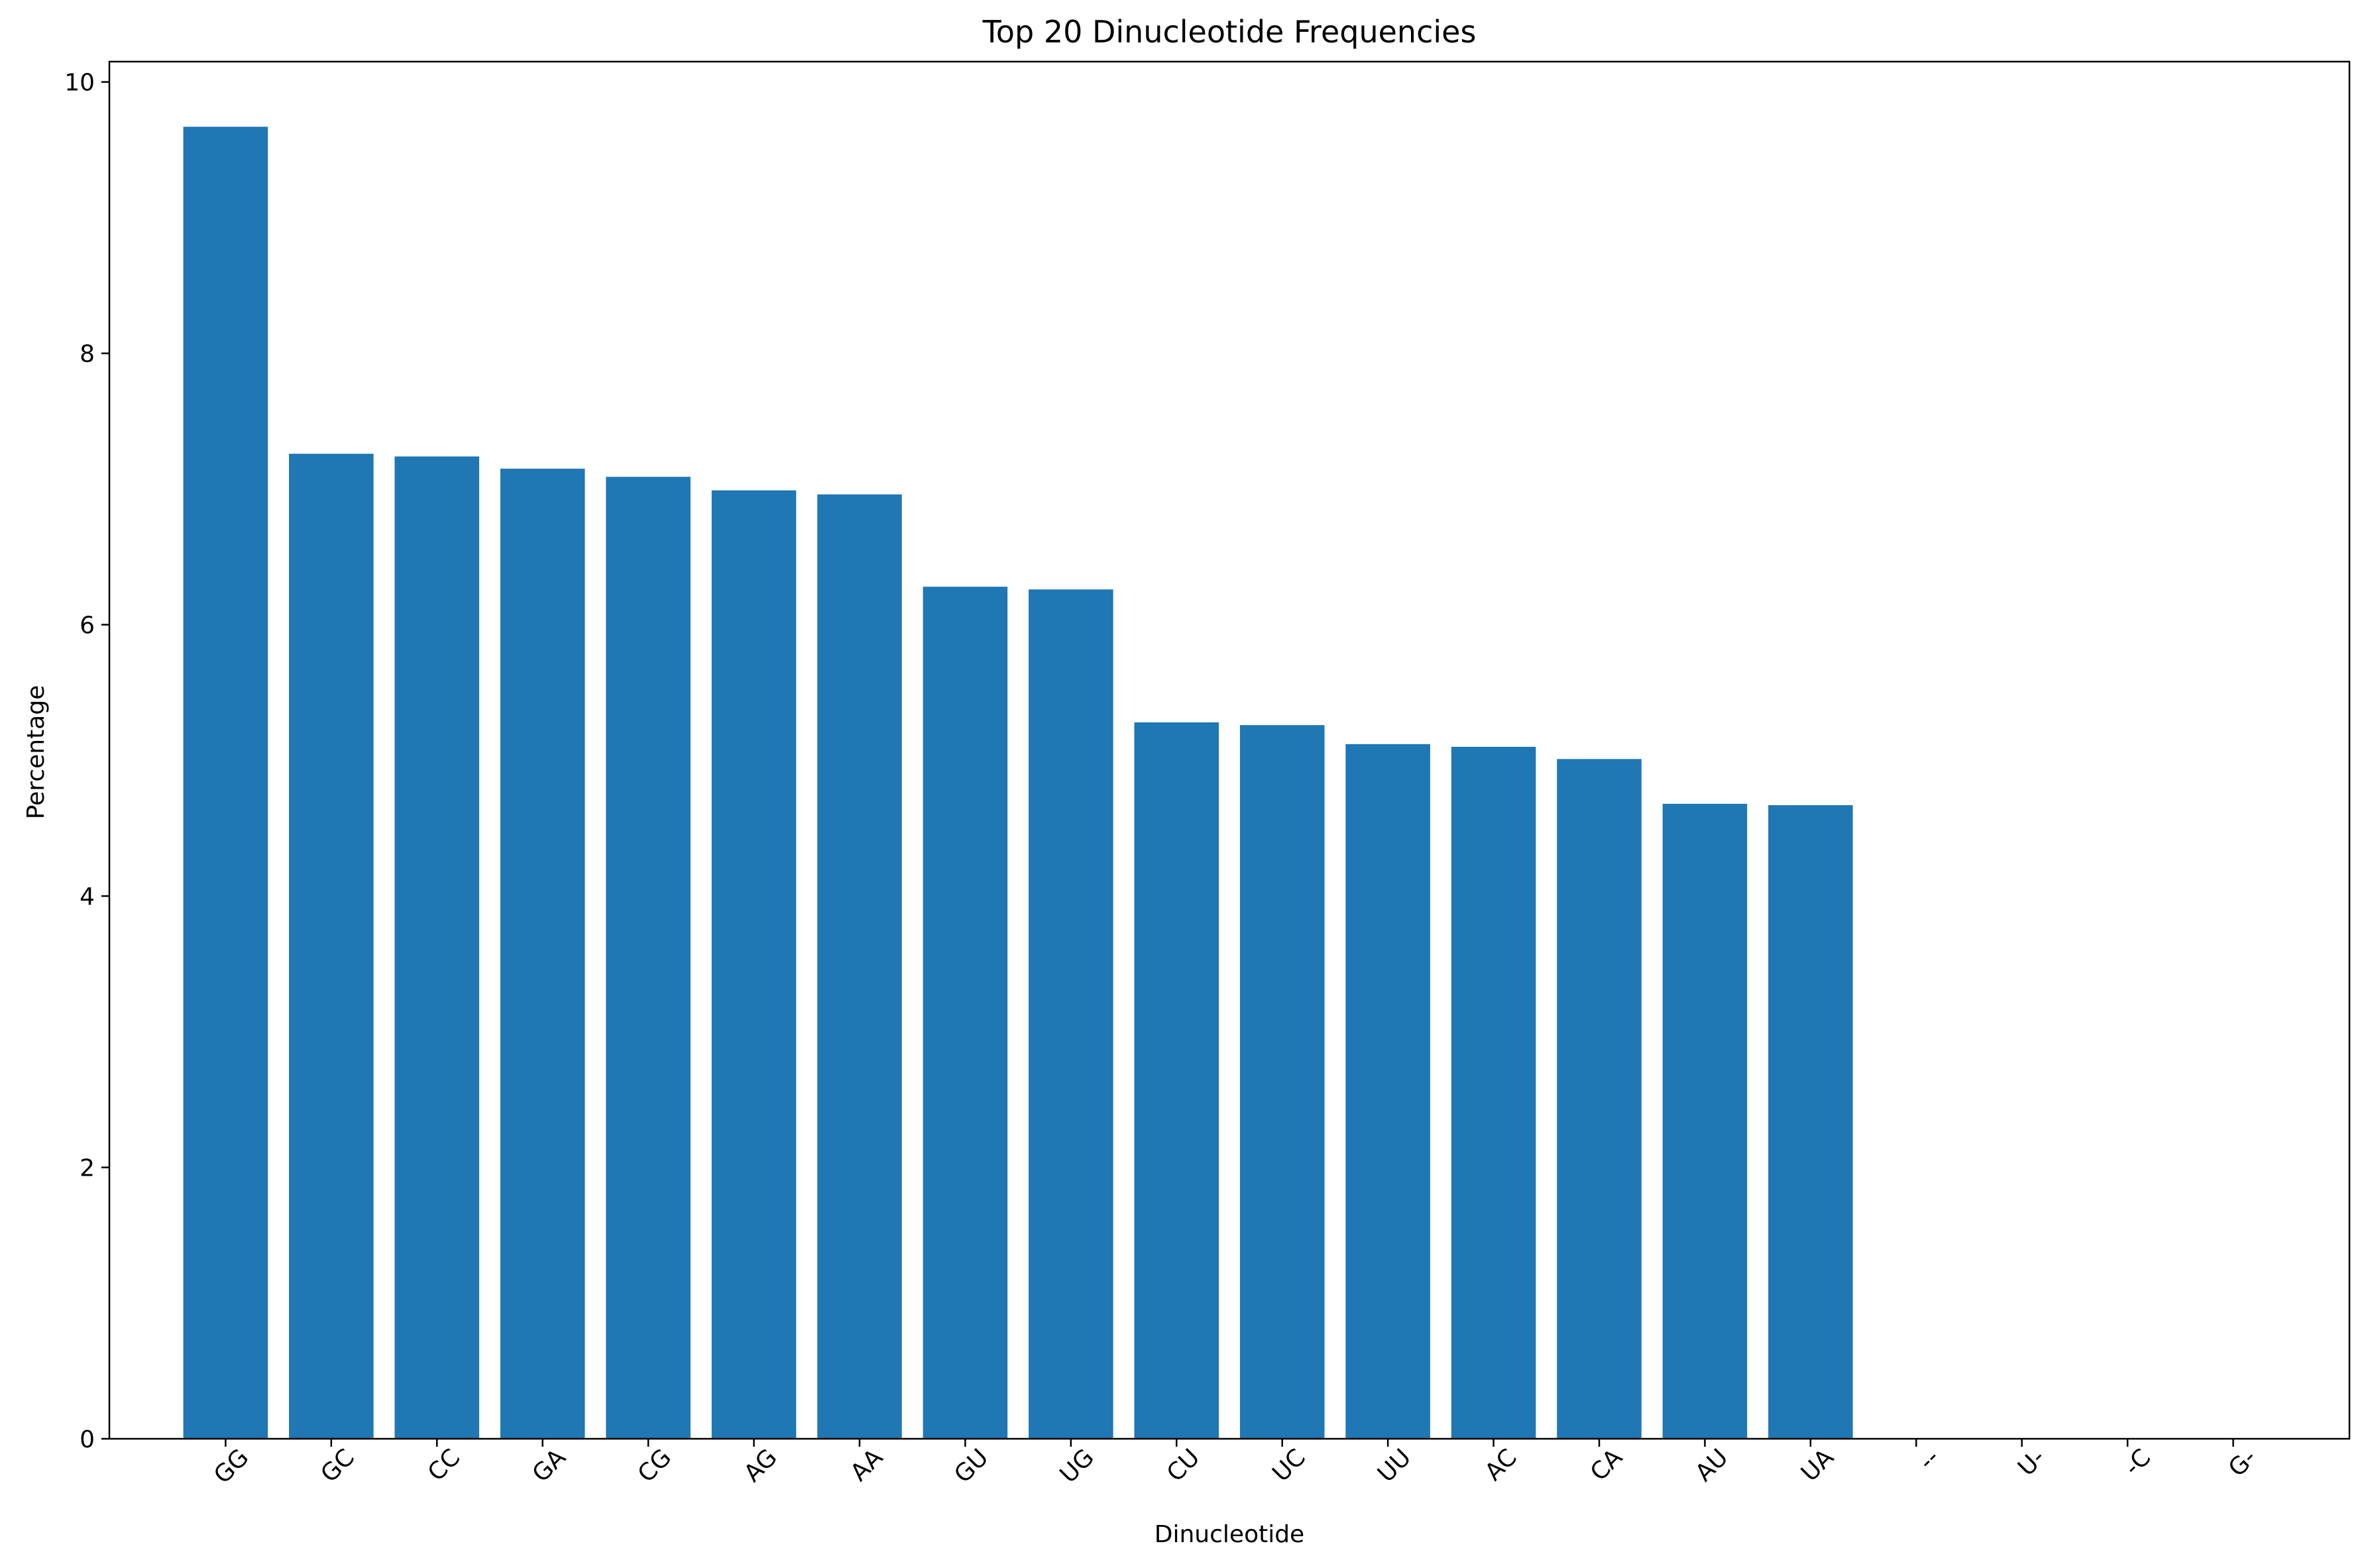 The width and height of the screenshot is (2366, 1568). Describe the element at coordinates (1599, 1099) in the screenshot. I see `bar-CA` at that location.